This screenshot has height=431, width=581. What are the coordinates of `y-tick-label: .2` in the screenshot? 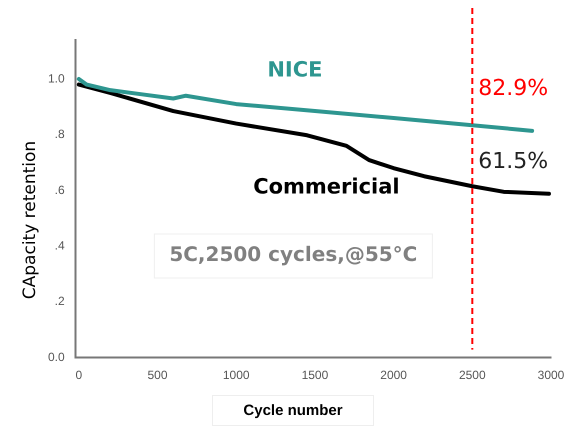 It's located at (59, 301).